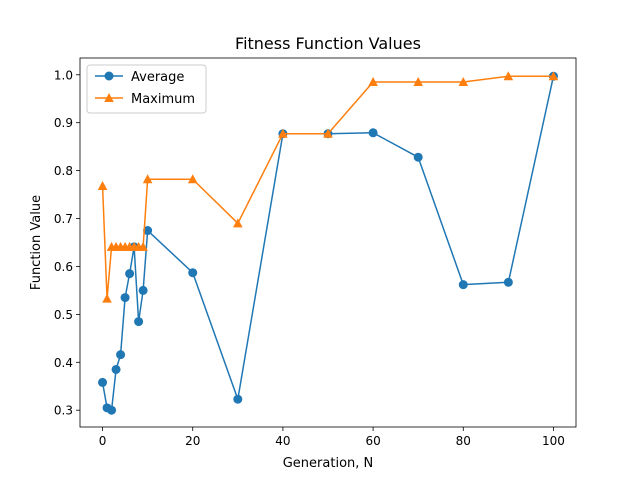 The image size is (640, 480). Describe the element at coordinates (282, 441) in the screenshot. I see `x-tick-label: 40` at that location.